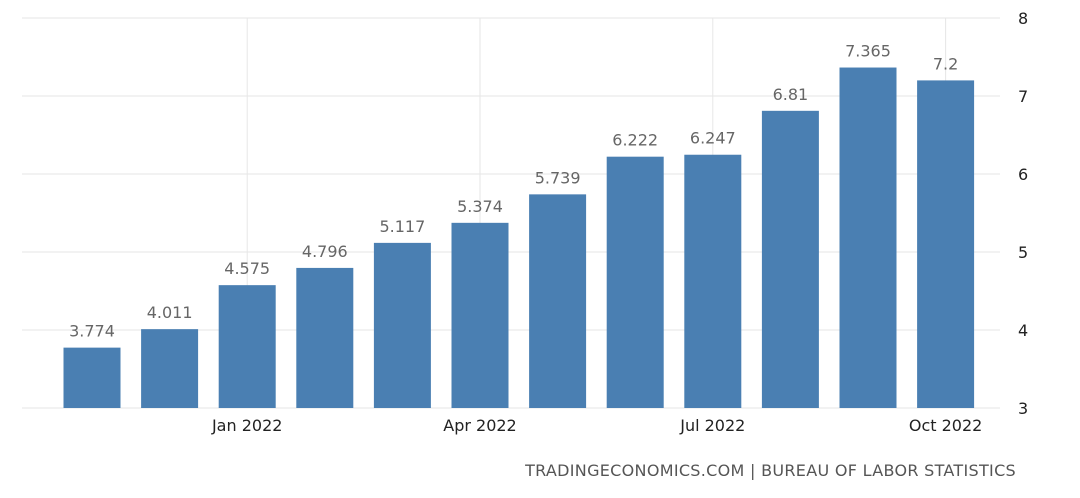 This screenshot has width=1080, height=498. What do you see at coordinates (92, 377) in the screenshot?
I see `bar-nov-2021` at bounding box center [92, 377].